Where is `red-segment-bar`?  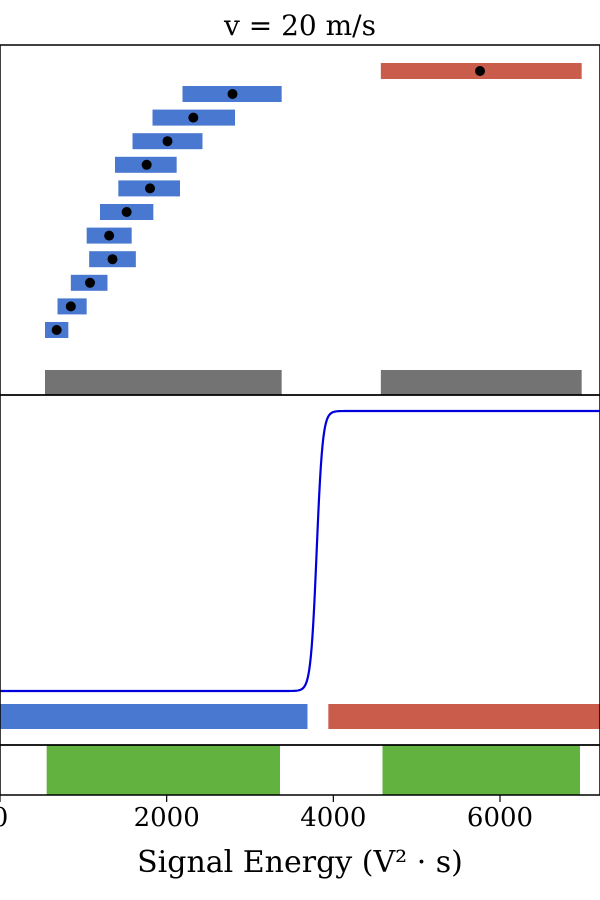 red-segment-bar is located at coordinates (464, 716).